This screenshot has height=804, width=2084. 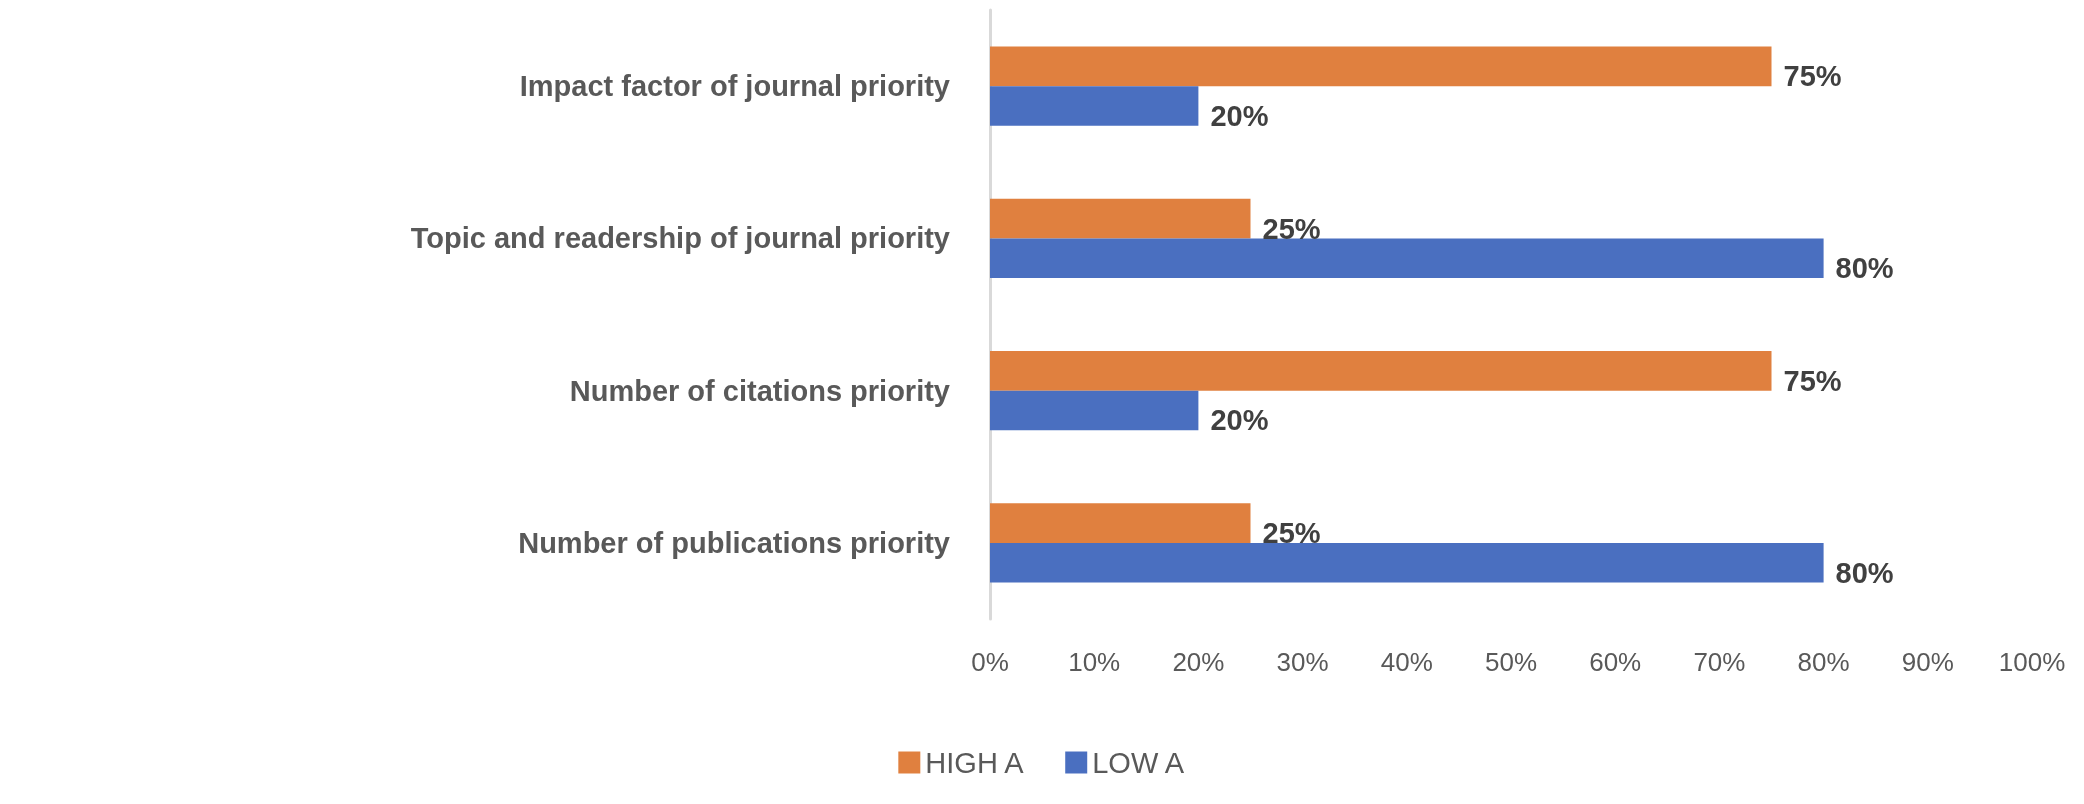 What do you see at coordinates (1511, 662) in the screenshot?
I see `x-tick-label: 50%` at bounding box center [1511, 662].